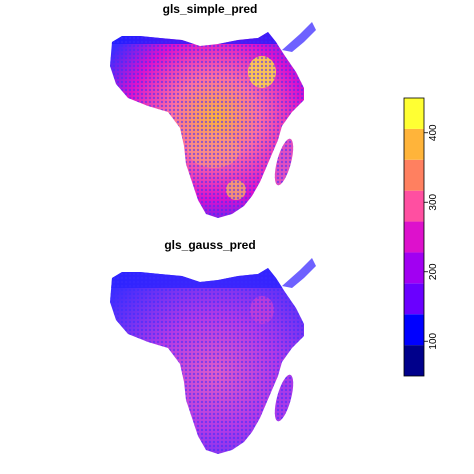 The image size is (474, 474). Describe the element at coordinates (210, 245) in the screenshot. I see `panel-title-gls-gauss-pred: gls_gauss_pred` at that location.